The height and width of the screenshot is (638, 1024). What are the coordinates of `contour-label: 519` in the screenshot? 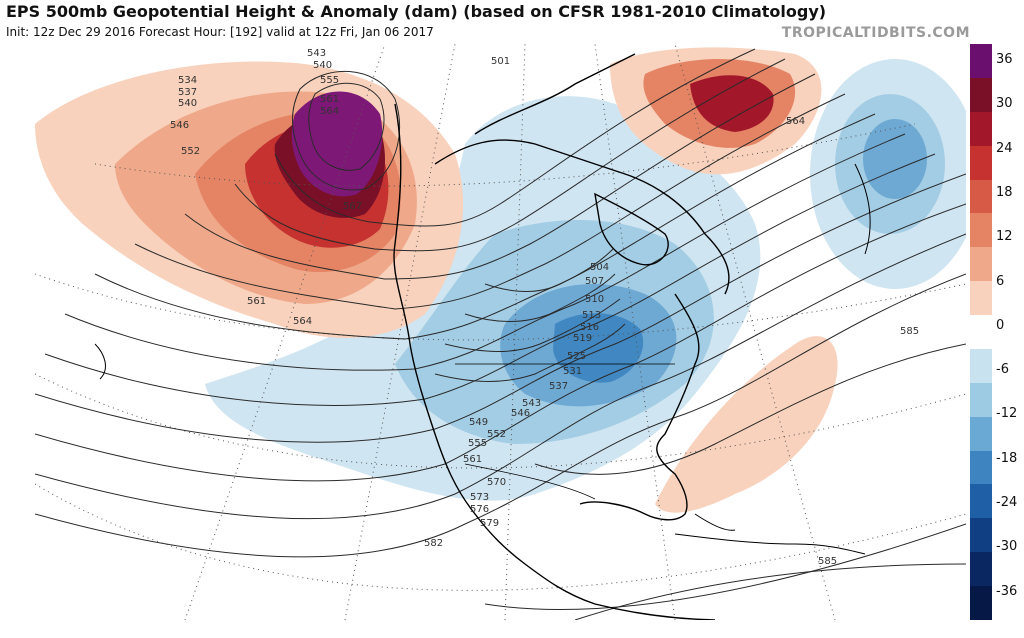 It's located at (582, 338).